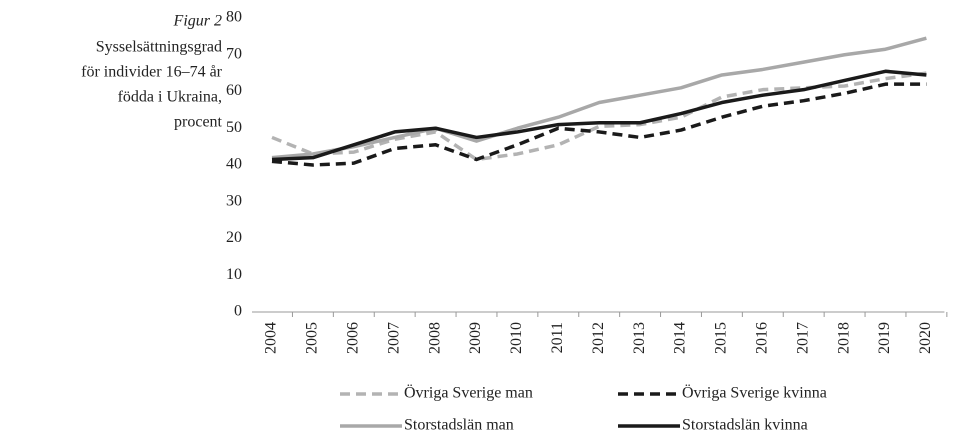  I want to click on y-tick-label: 50, so click(234, 127).